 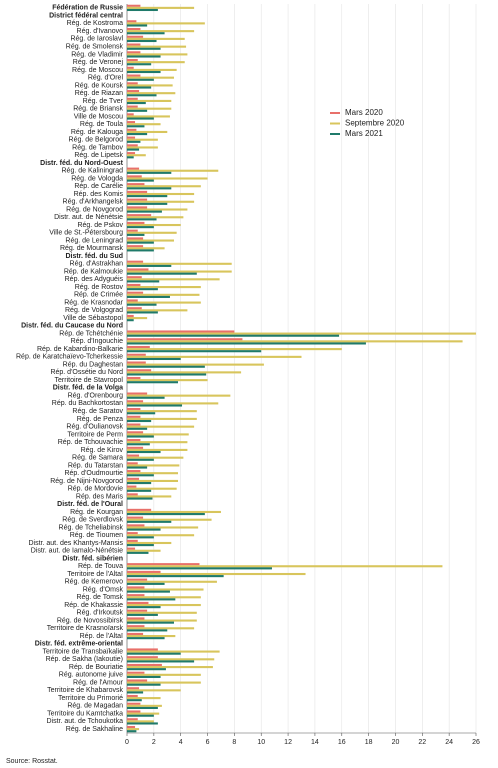 I want to click on y-tick-label: Territoire de Krasnoïarsk, so click(x=85, y=628).